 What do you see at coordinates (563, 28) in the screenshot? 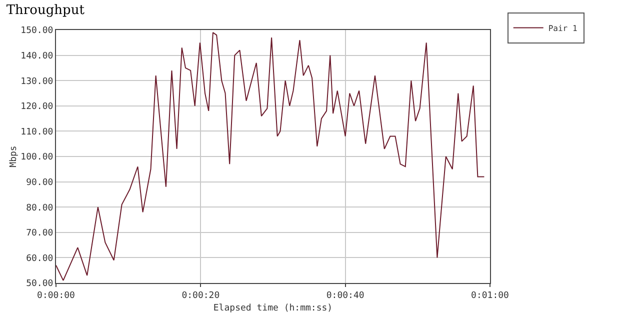
I see `legend-label: Pair 1` at bounding box center [563, 28].